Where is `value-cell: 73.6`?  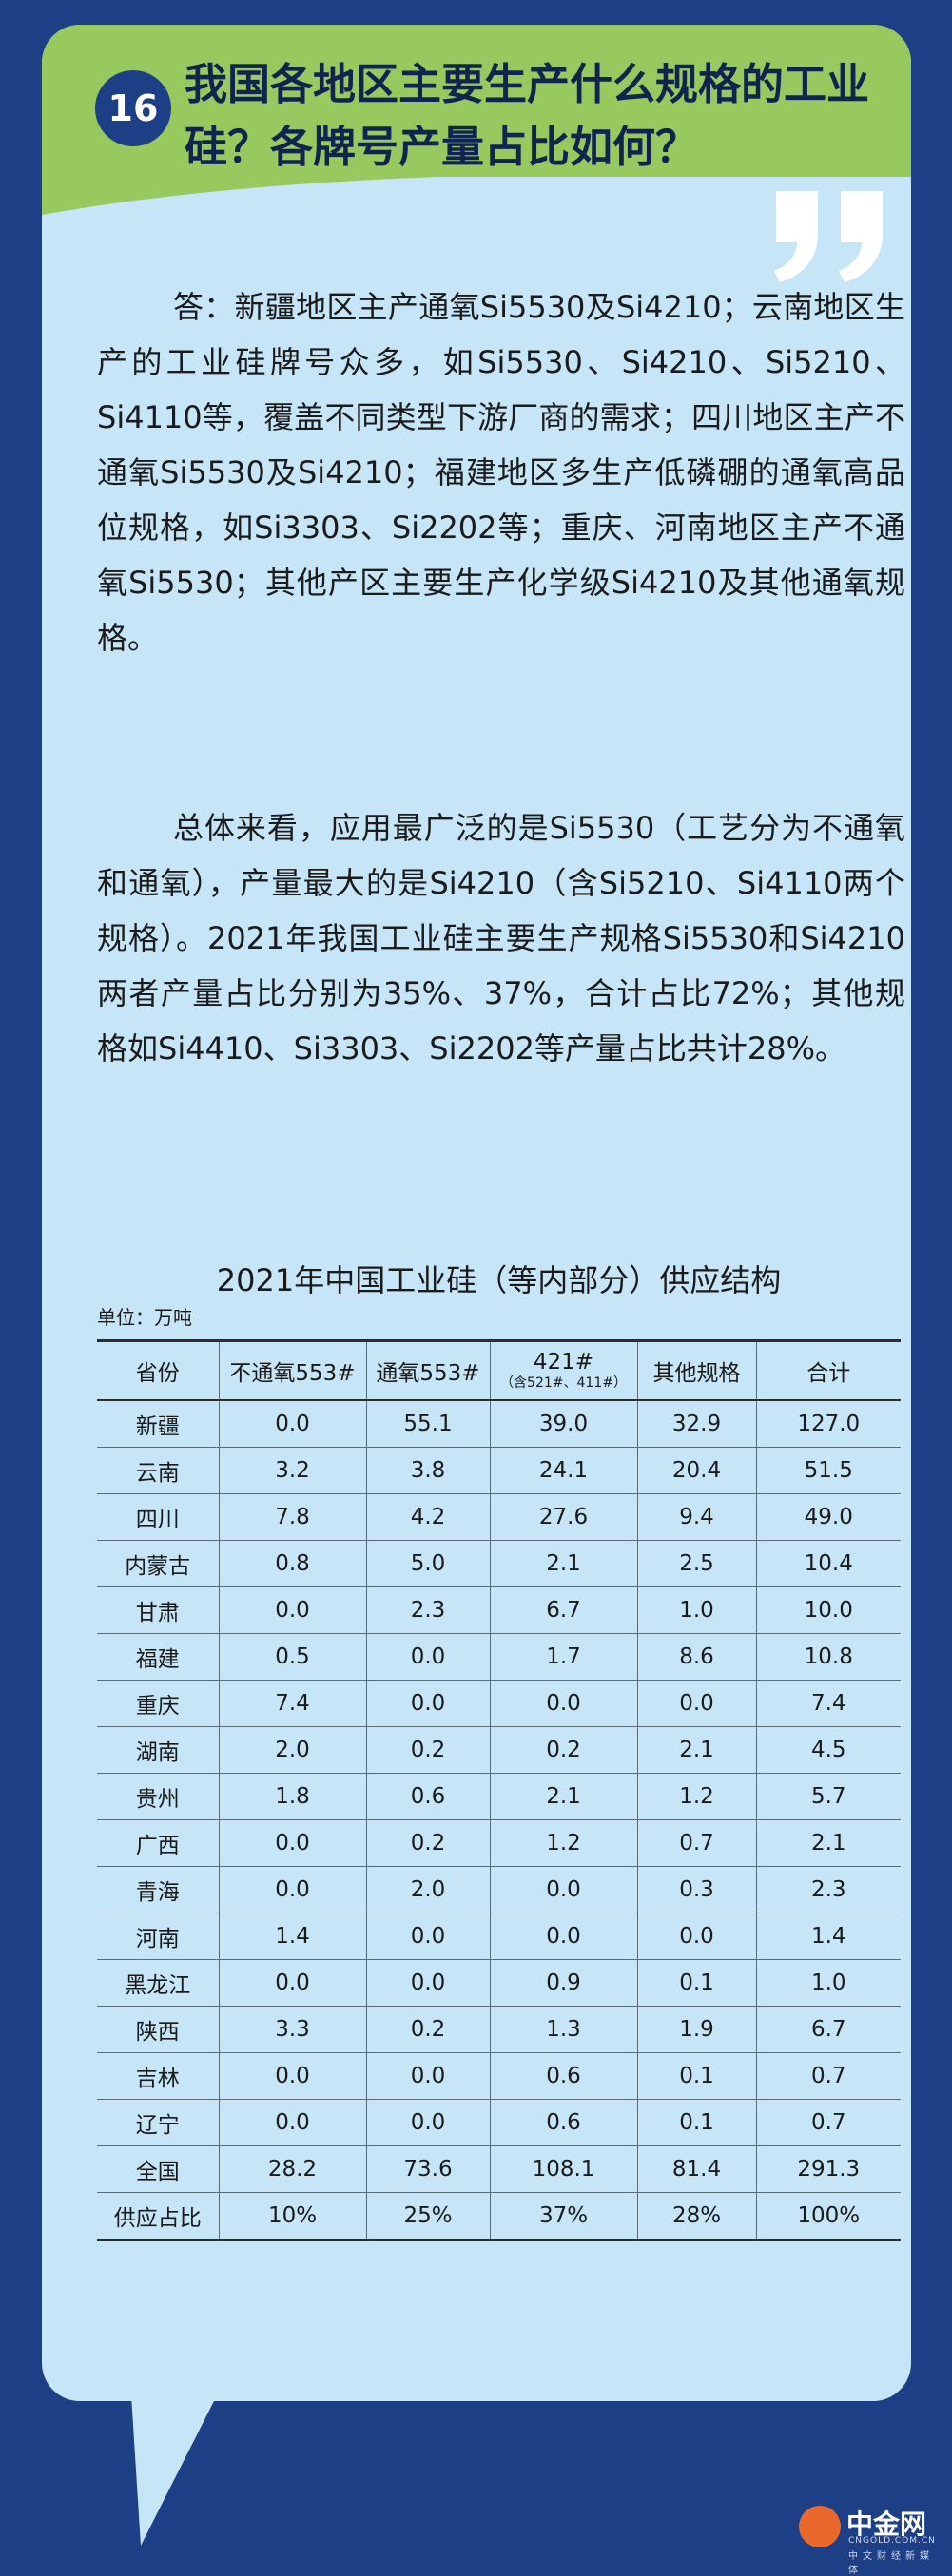
value-cell: 73.6 is located at coordinates (428, 2169).